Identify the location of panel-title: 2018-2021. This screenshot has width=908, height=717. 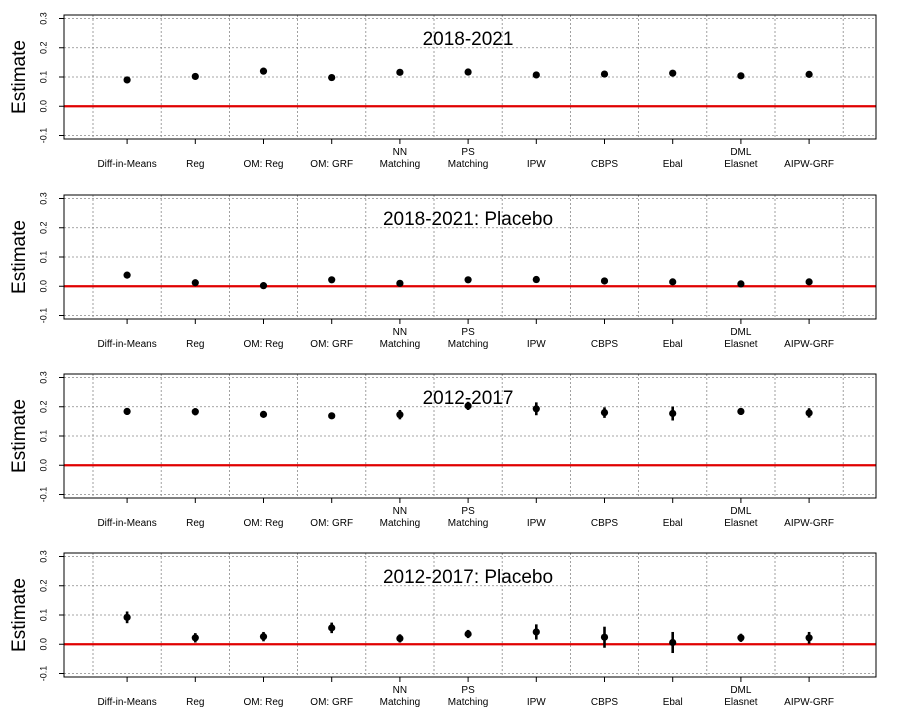
(468, 39).